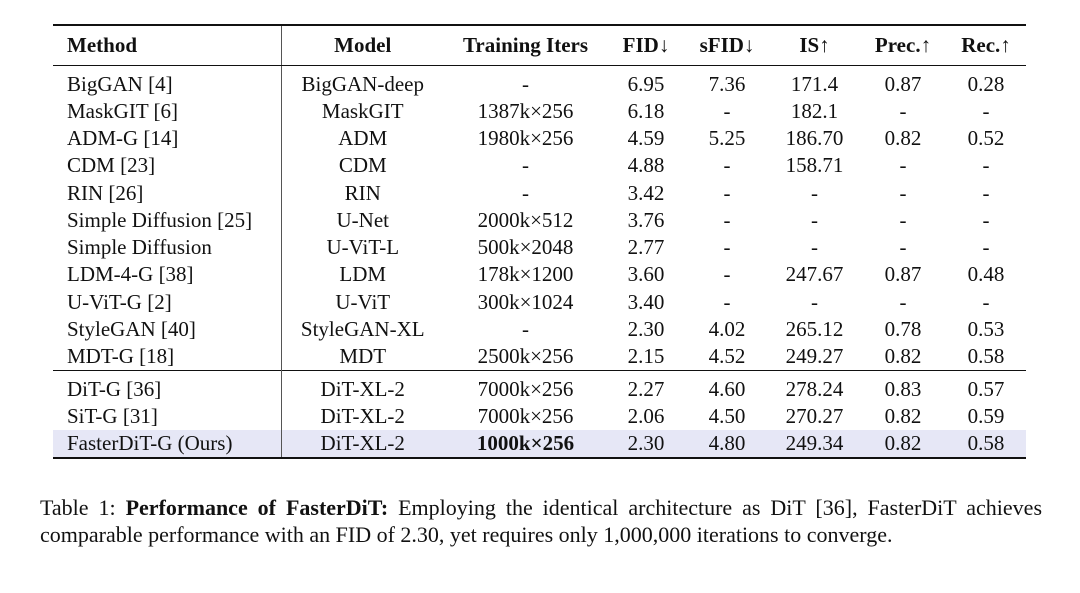 The image size is (1080, 593). Describe the element at coordinates (727, 83) in the screenshot. I see `sfid-cell: 7.36` at that location.